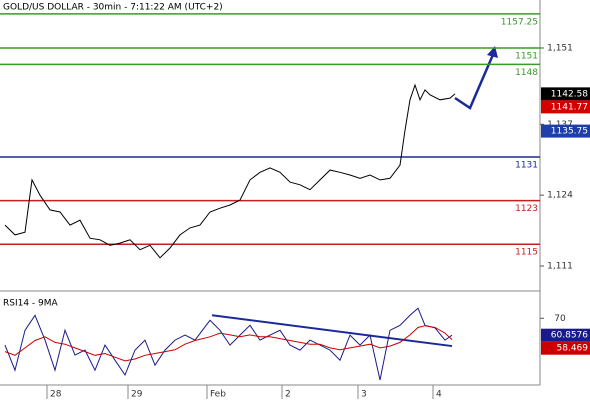  What do you see at coordinates (569, 336) in the screenshot?
I see `last-value-tag: 60.8576` at bounding box center [569, 336].